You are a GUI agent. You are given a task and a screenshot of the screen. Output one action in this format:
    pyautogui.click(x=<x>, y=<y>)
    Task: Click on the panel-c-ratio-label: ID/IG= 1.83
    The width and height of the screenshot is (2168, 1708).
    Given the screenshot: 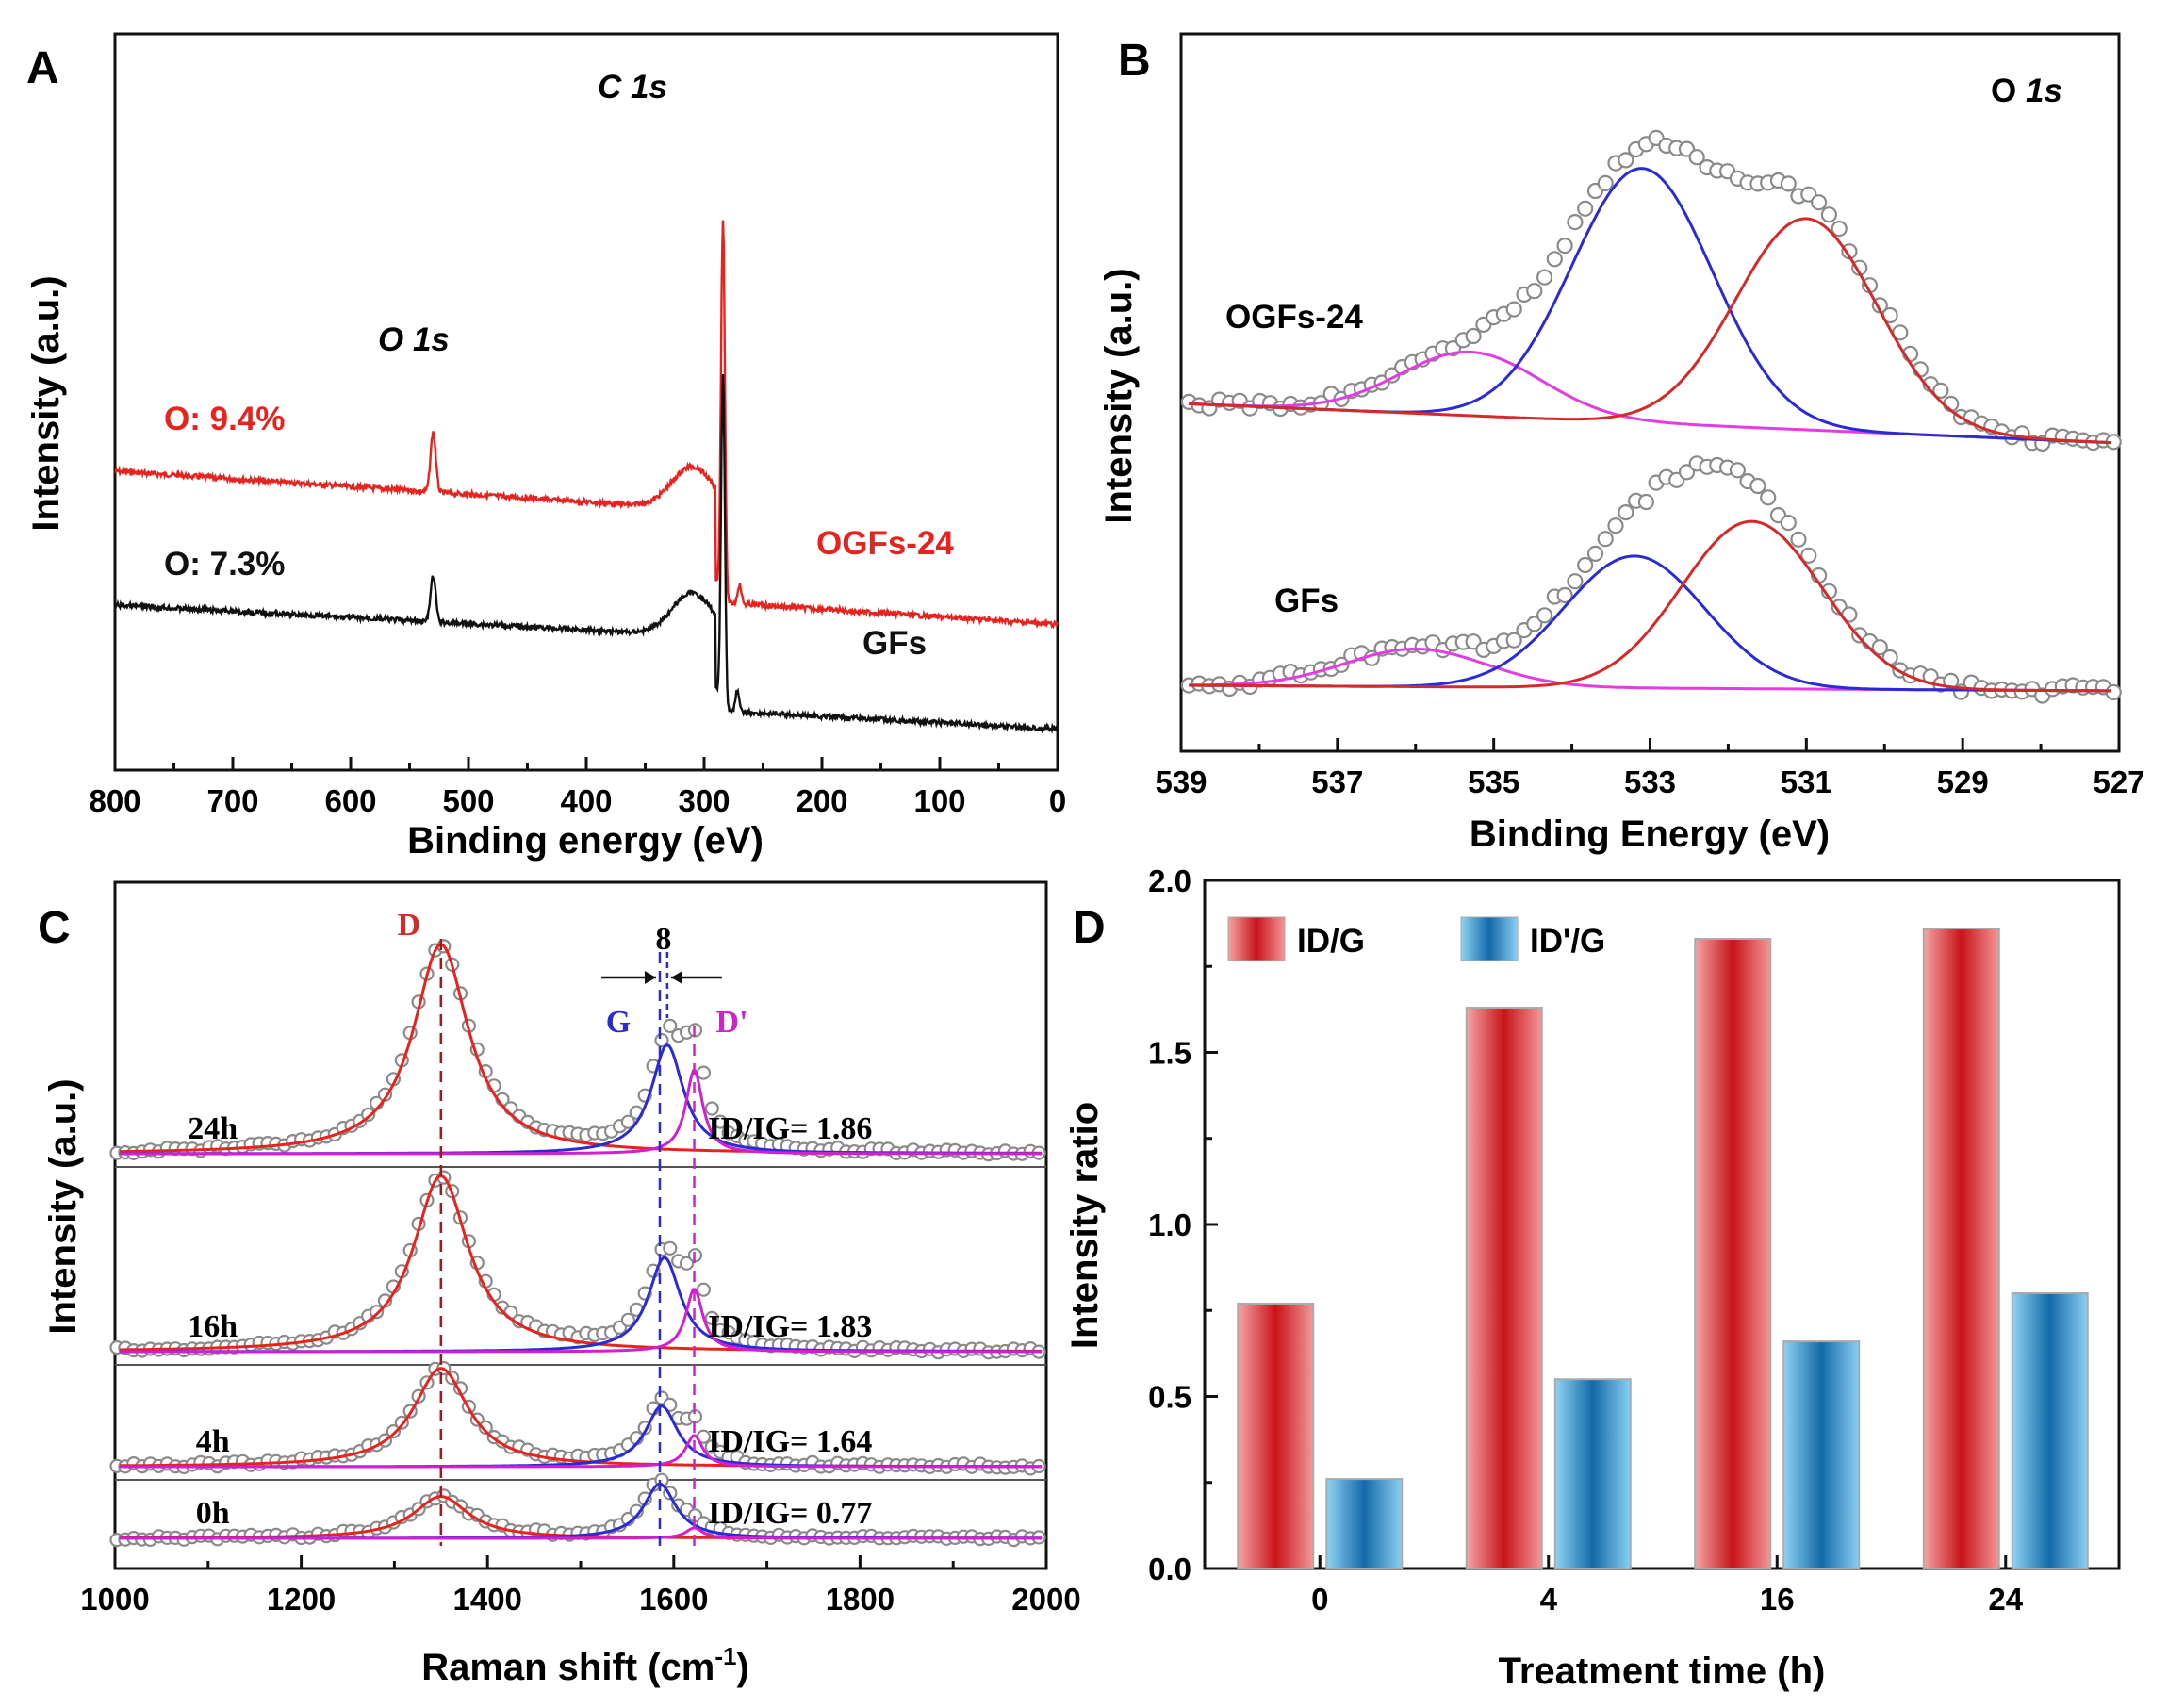 What is the action you would take?
    pyautogui.click(x=790, y=1326)
    